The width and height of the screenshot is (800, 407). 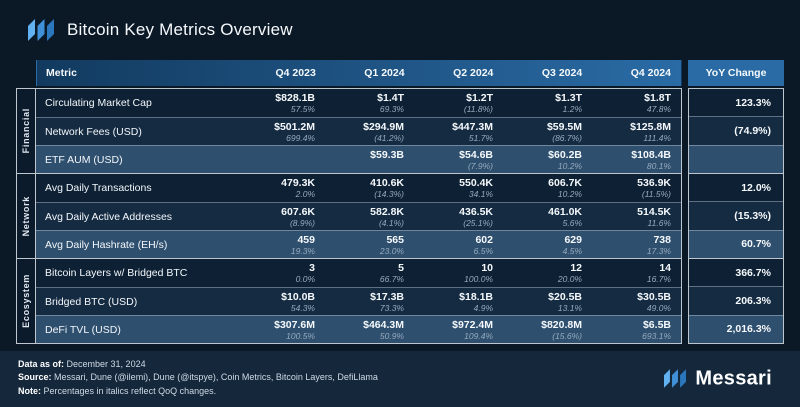 I want to click on value-cell: $108.4B 80.1%, so click(x=636, y=159).